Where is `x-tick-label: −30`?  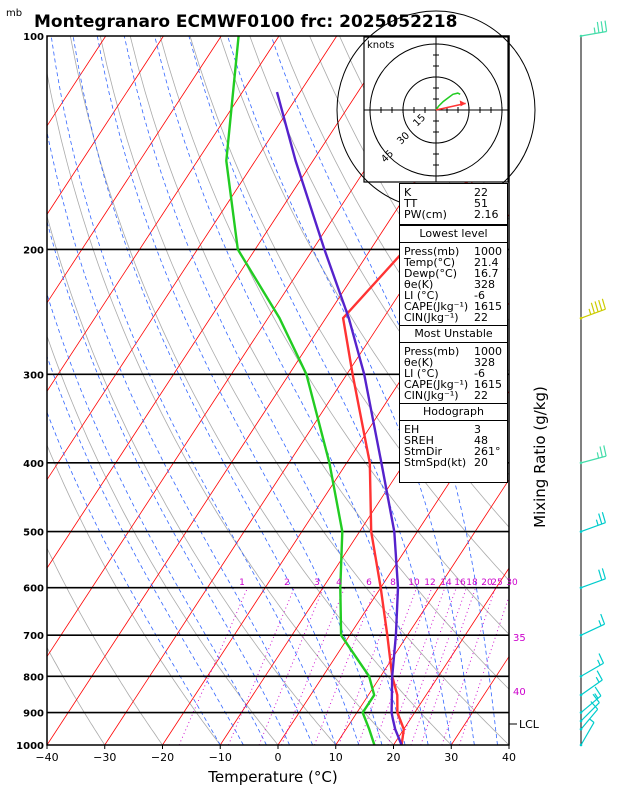
x-tick-label: −30 is located at coordinates (104, 757).